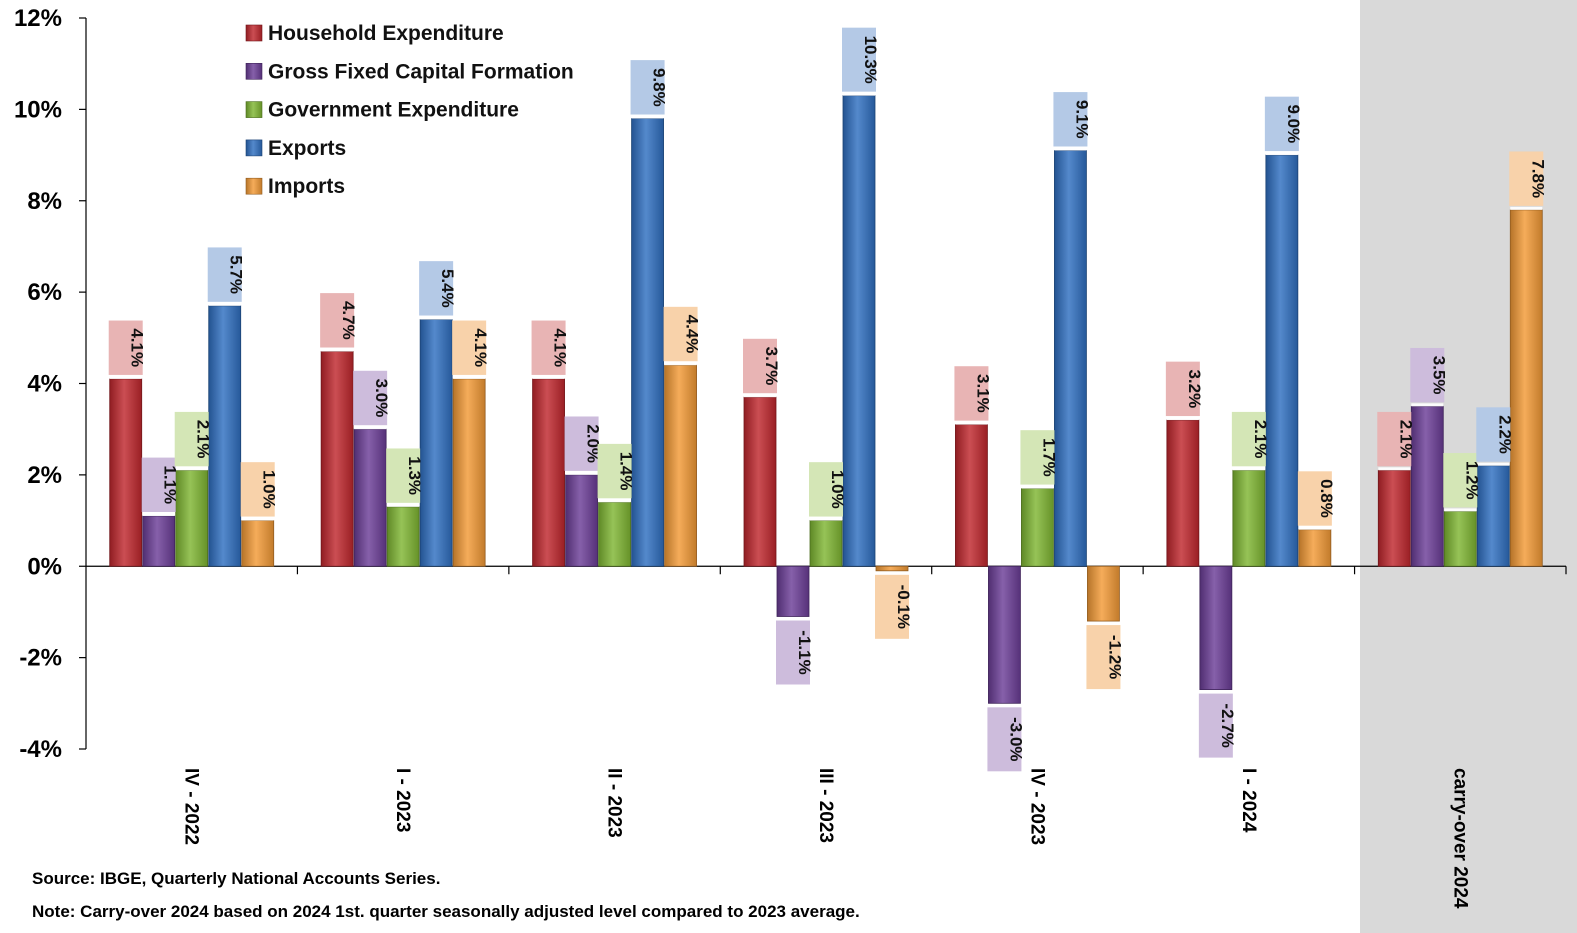 The image size is (1577, 933). Describe the element at coordinates (659, 87) in the screenshot. I see `data-label: 9.8%` at that location.